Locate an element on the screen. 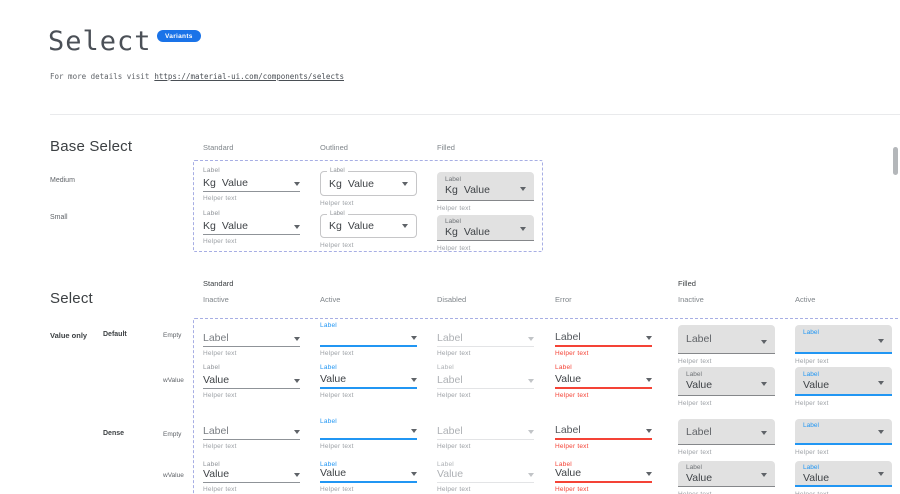 The width and height of the screenshot is (900, 494). select-filled-small-control: Label Kg Value is located at coordinates (485, 228).